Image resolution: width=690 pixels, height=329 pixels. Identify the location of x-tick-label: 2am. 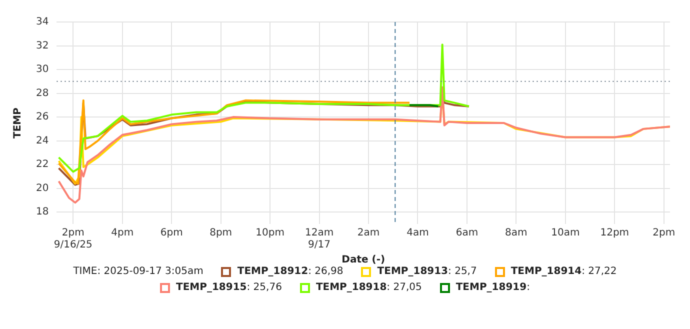
(368, 233).